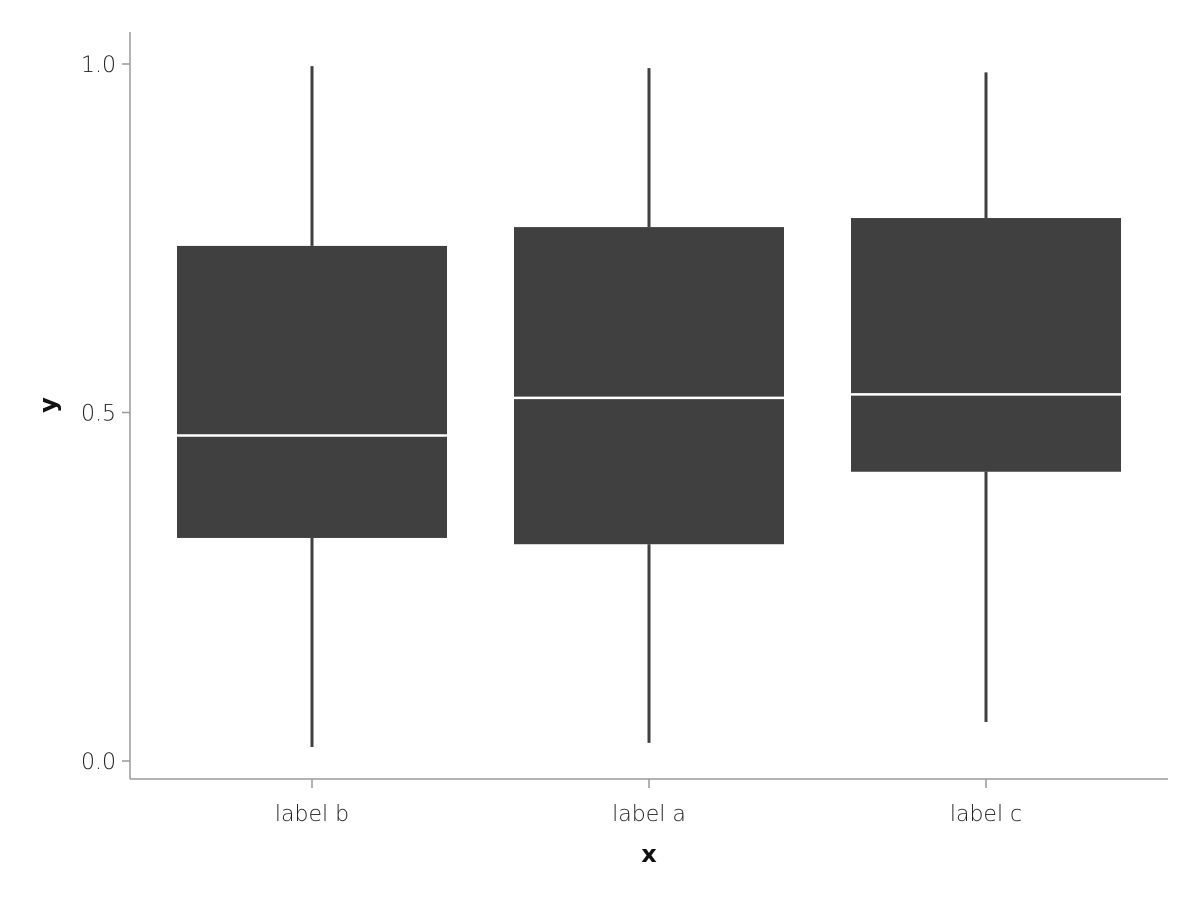  What do you see at coordinates (649, 814) in the screenshot?
I see `x-tick-label: label a` at bounding box center [649, 814].